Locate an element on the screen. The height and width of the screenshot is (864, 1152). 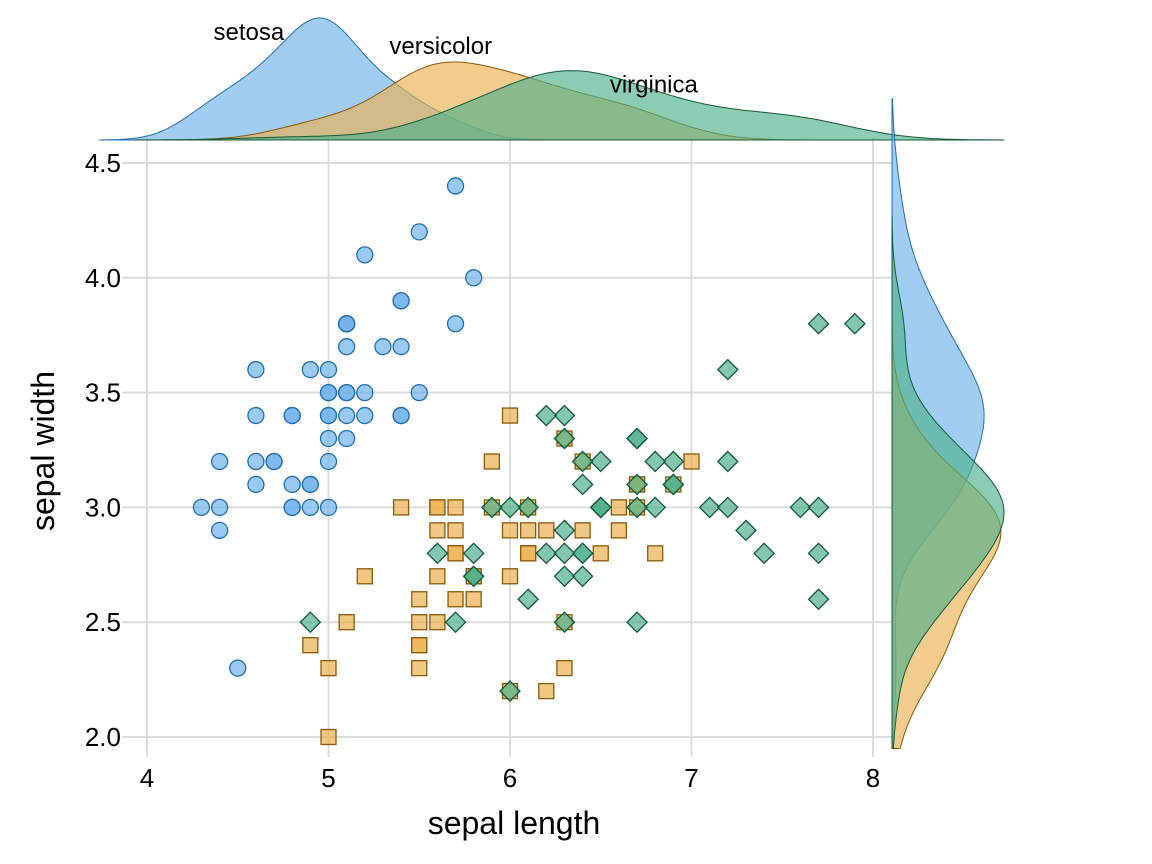
y-tick-labels: 2.0 2.5 3.0 3.5 4.0 4.5 is located at coordinates (103, 450).